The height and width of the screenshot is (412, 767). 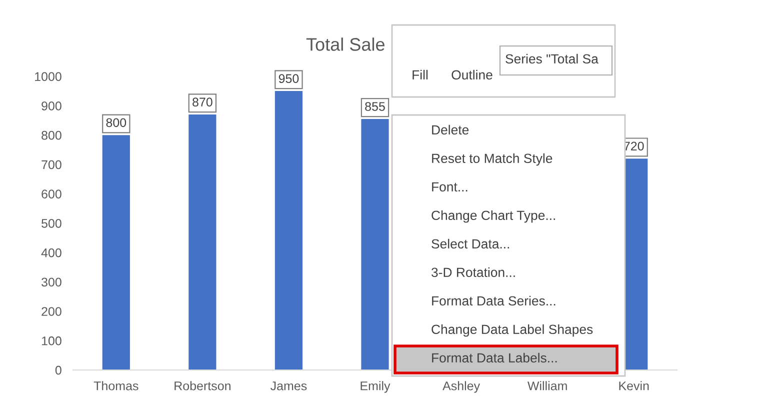 What do you see at coordinates (52, 165) in the screenshot?
I see `y-tick-label: 700` at bounding box center [52, 165].